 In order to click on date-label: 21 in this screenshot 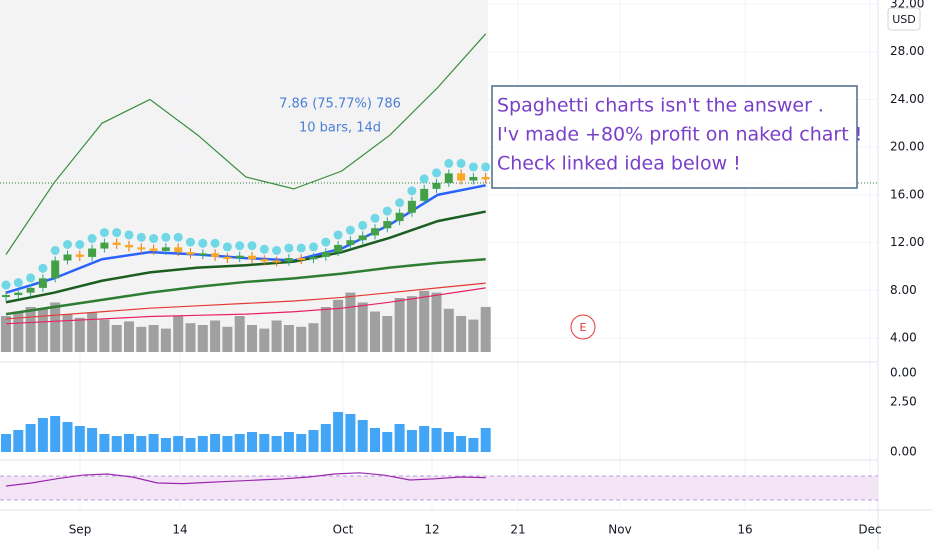, I will do `click(517, 530)`.